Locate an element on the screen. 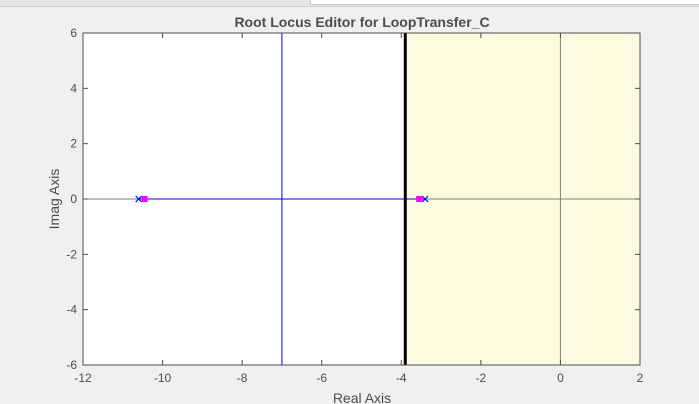 The image size is (699, 404). y-tick-label: 4 is located at coordinates (73, 88).